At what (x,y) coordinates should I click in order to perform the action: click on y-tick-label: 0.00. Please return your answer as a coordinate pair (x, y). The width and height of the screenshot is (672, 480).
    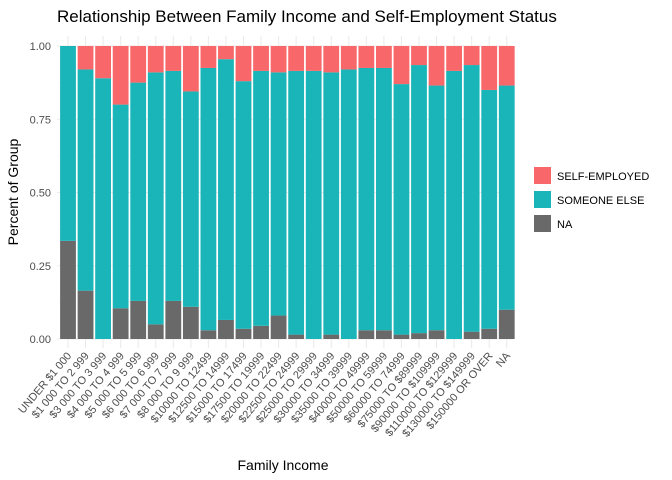
    Looking at the image, I should click on (40, 340).